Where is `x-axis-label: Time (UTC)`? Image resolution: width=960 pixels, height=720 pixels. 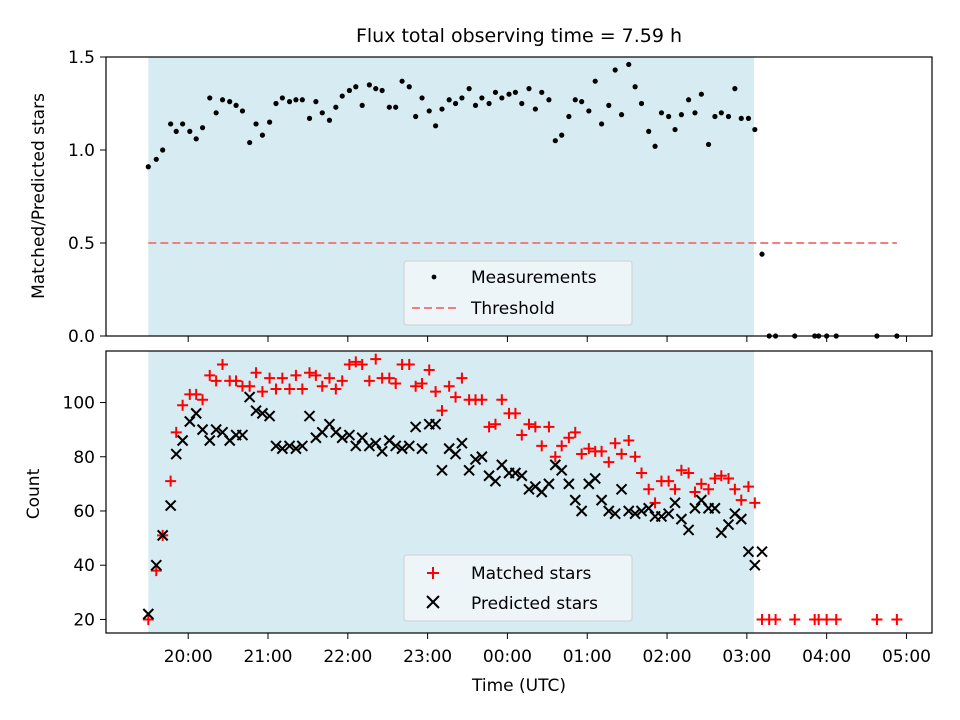
x-axis-label: Time (UTC) is located at coordinates (518, 686).